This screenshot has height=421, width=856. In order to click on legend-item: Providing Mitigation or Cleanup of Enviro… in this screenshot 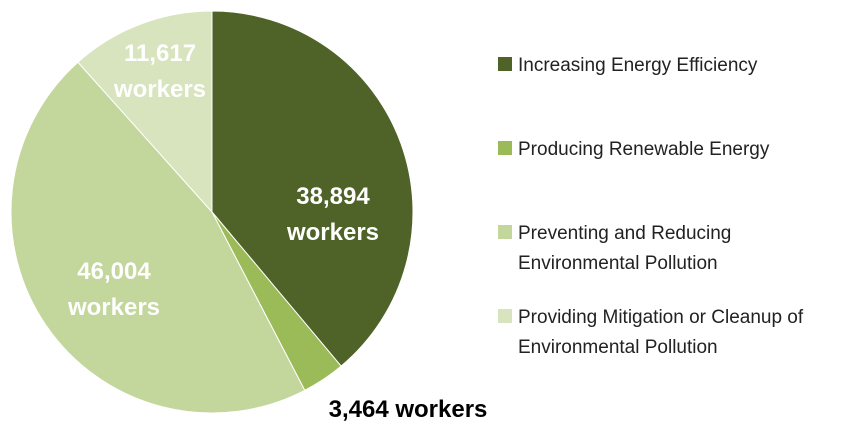, I will do `click(651, 332)`.